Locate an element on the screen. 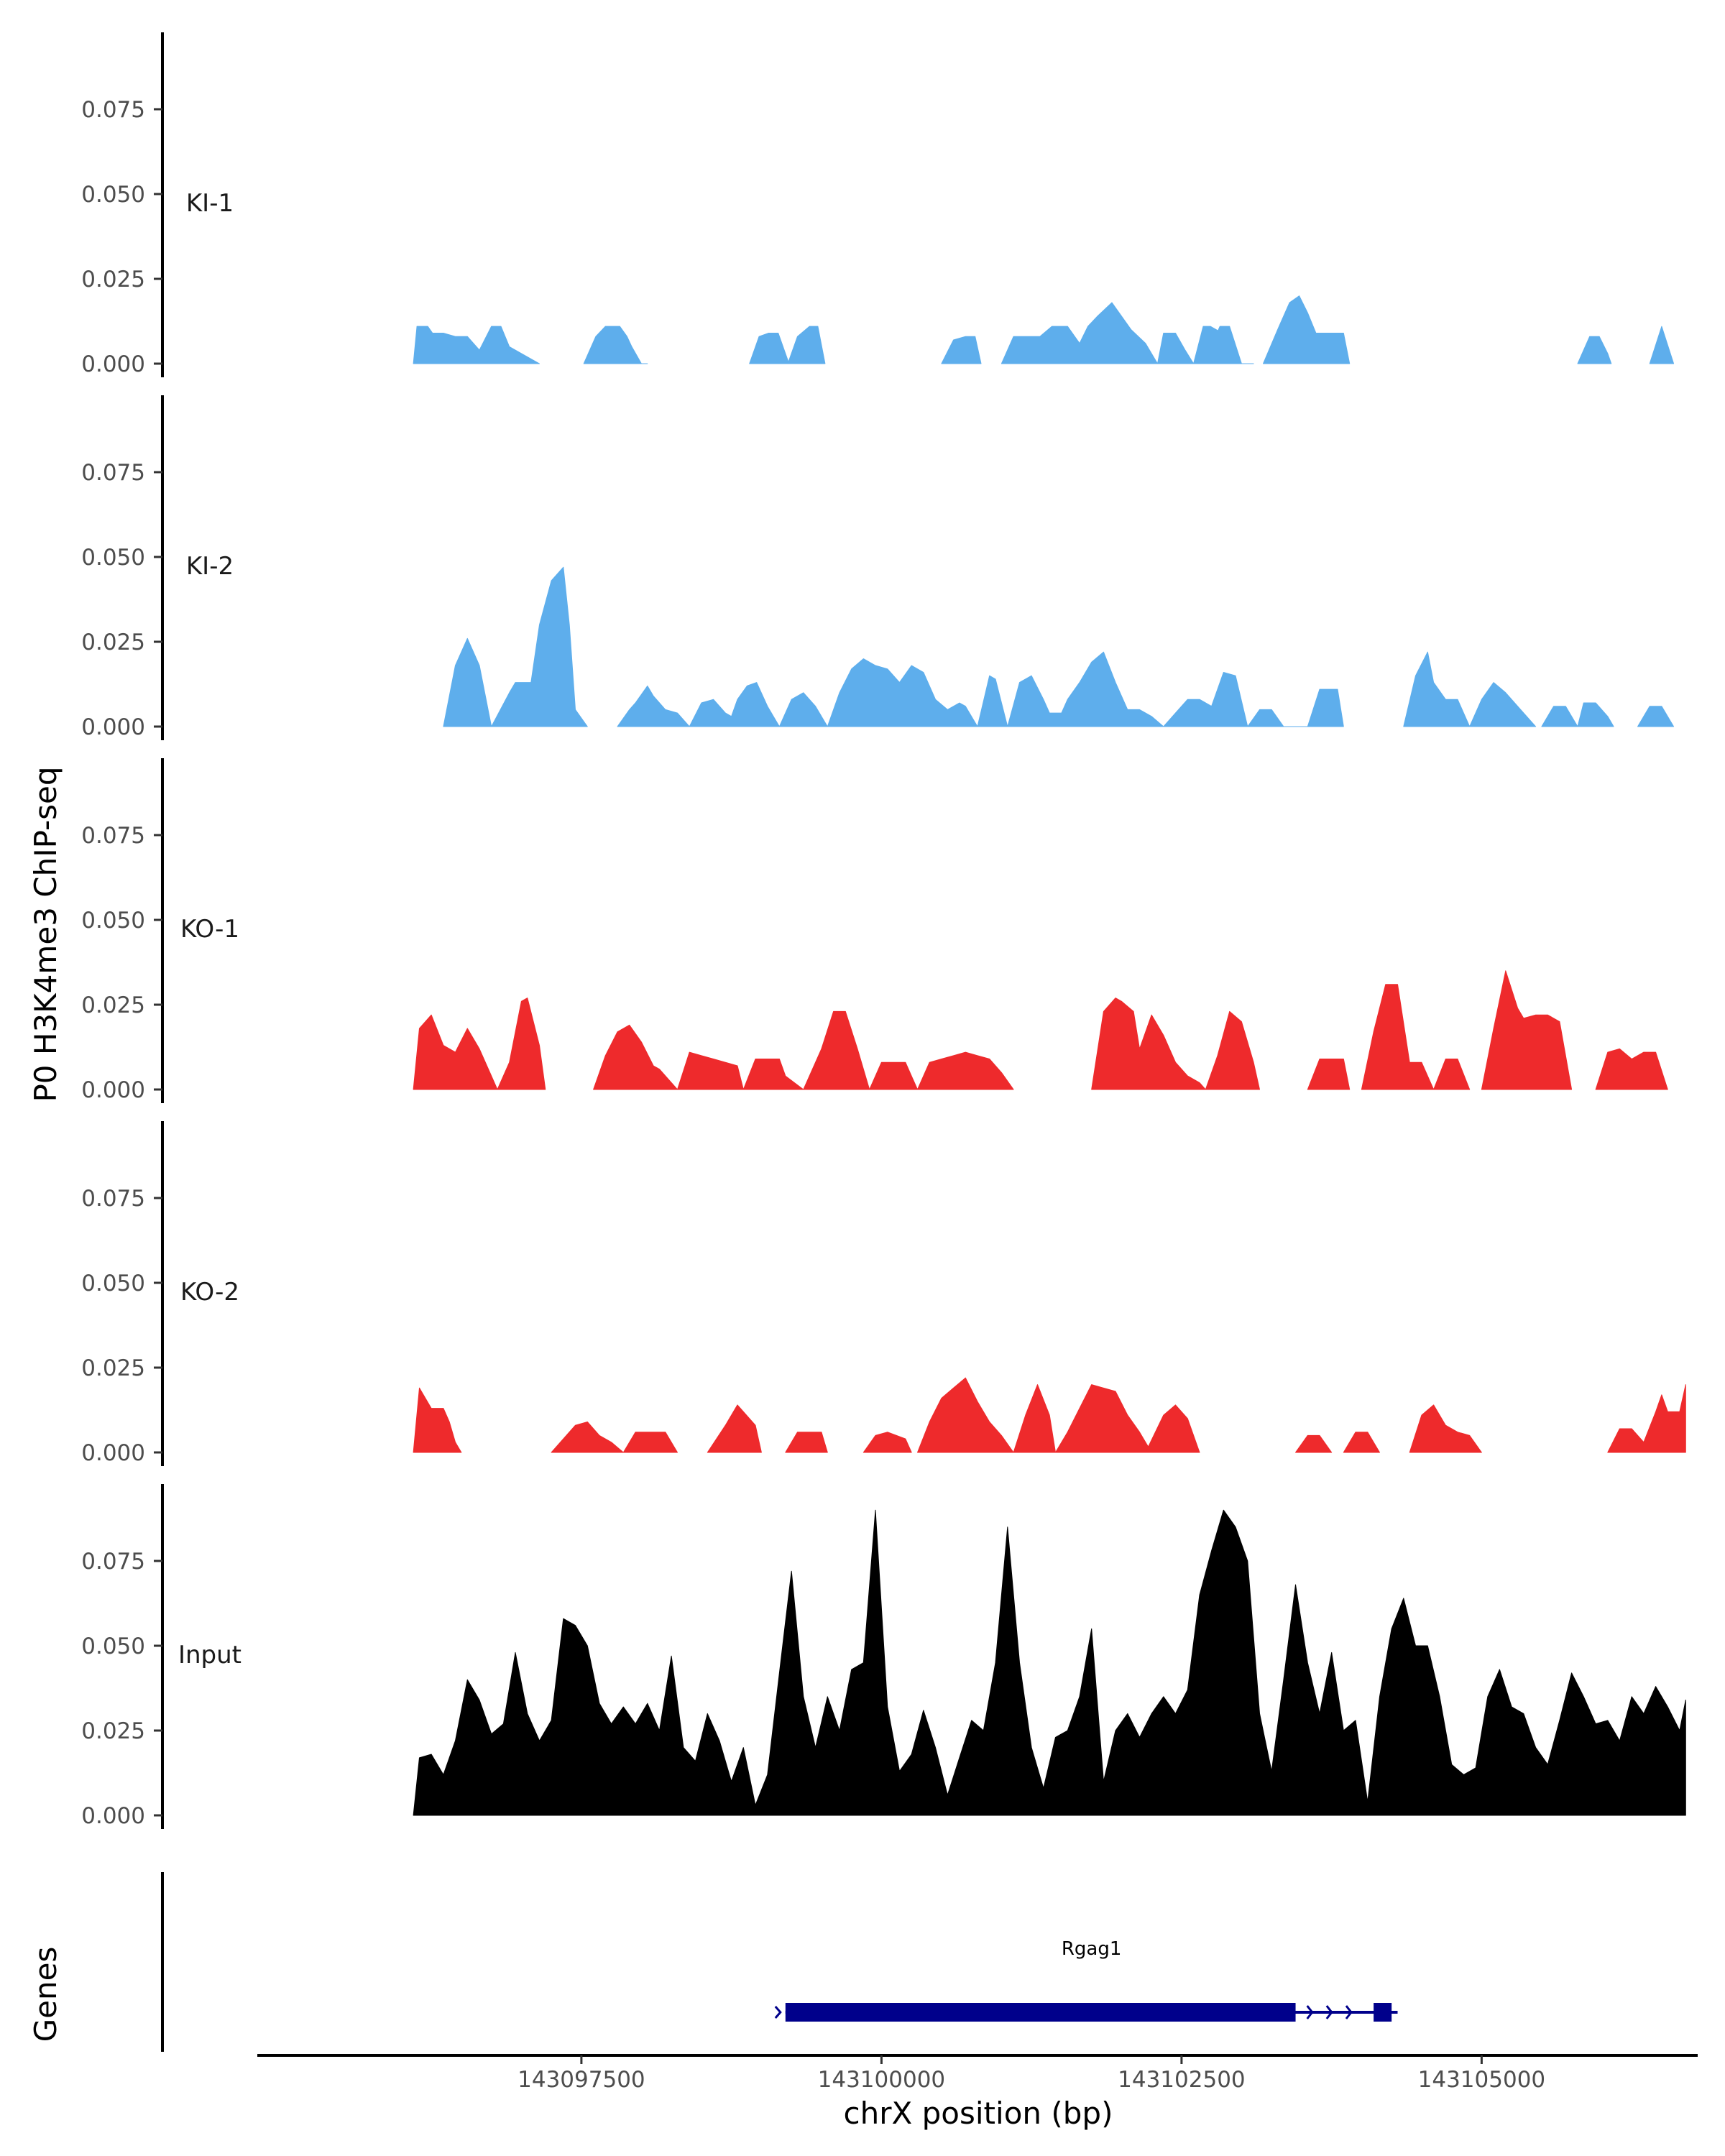 The width and height of the screenshot is (1725, 2156). track-ki-2: 0.000 0.025 0.050 0.075 KI-2 is located at coordinates (878, 567).